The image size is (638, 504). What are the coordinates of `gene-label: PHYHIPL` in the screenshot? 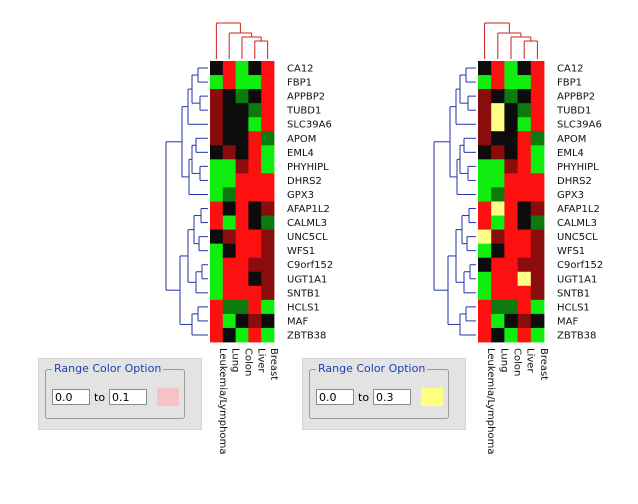 It's located at (578, 167).